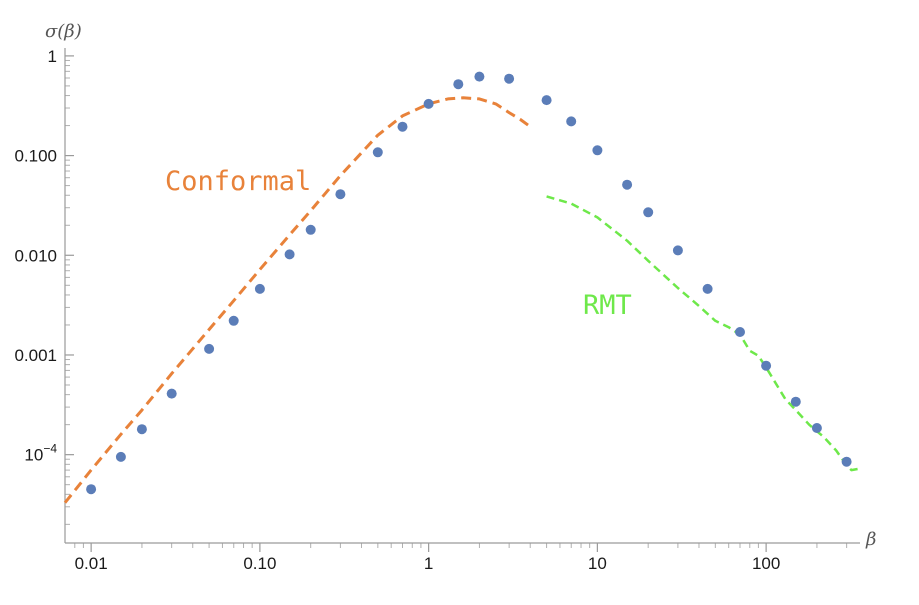  What do you see at coordinates (63, 31) in the screenshot?
I see `y-axis-title: σ(β)` at bounding box center [63, 31].